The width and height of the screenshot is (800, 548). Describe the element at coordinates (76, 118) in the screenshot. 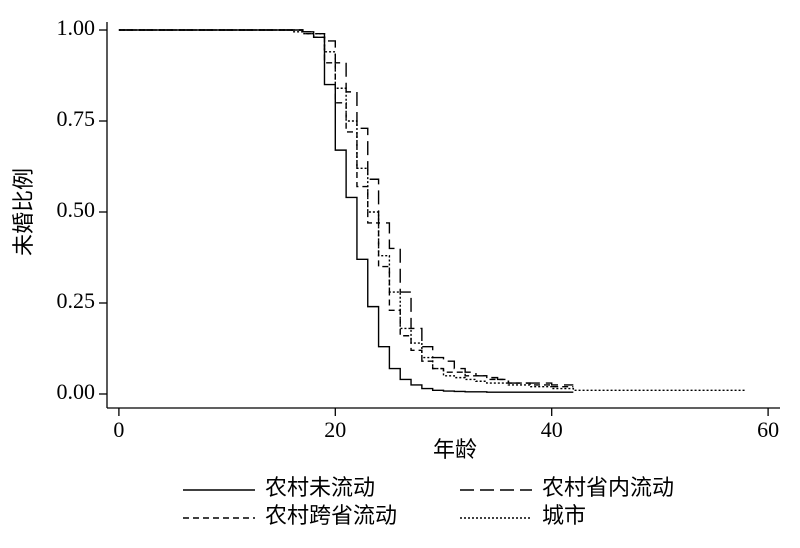

I see `y-tick-label: 0.75` at that location.